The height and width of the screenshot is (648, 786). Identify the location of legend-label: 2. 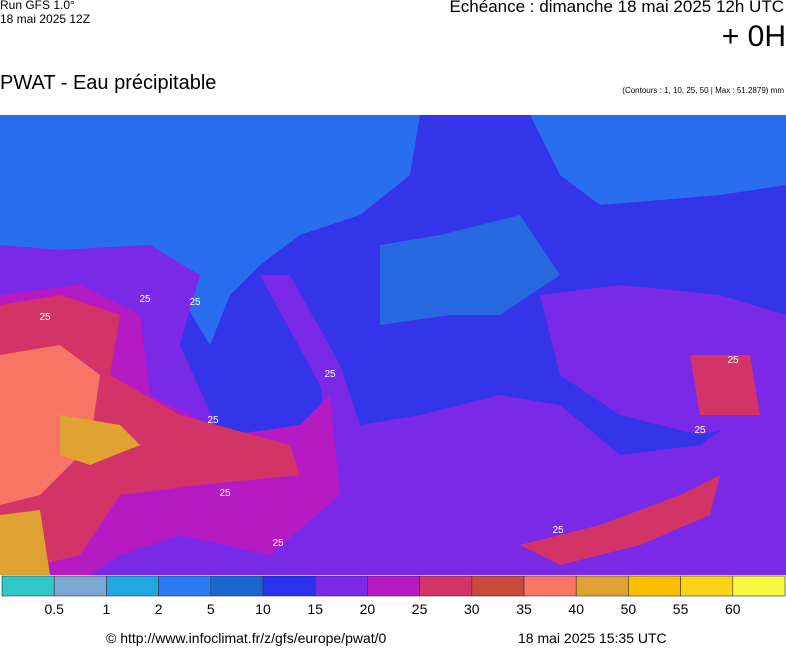
(159, 609).